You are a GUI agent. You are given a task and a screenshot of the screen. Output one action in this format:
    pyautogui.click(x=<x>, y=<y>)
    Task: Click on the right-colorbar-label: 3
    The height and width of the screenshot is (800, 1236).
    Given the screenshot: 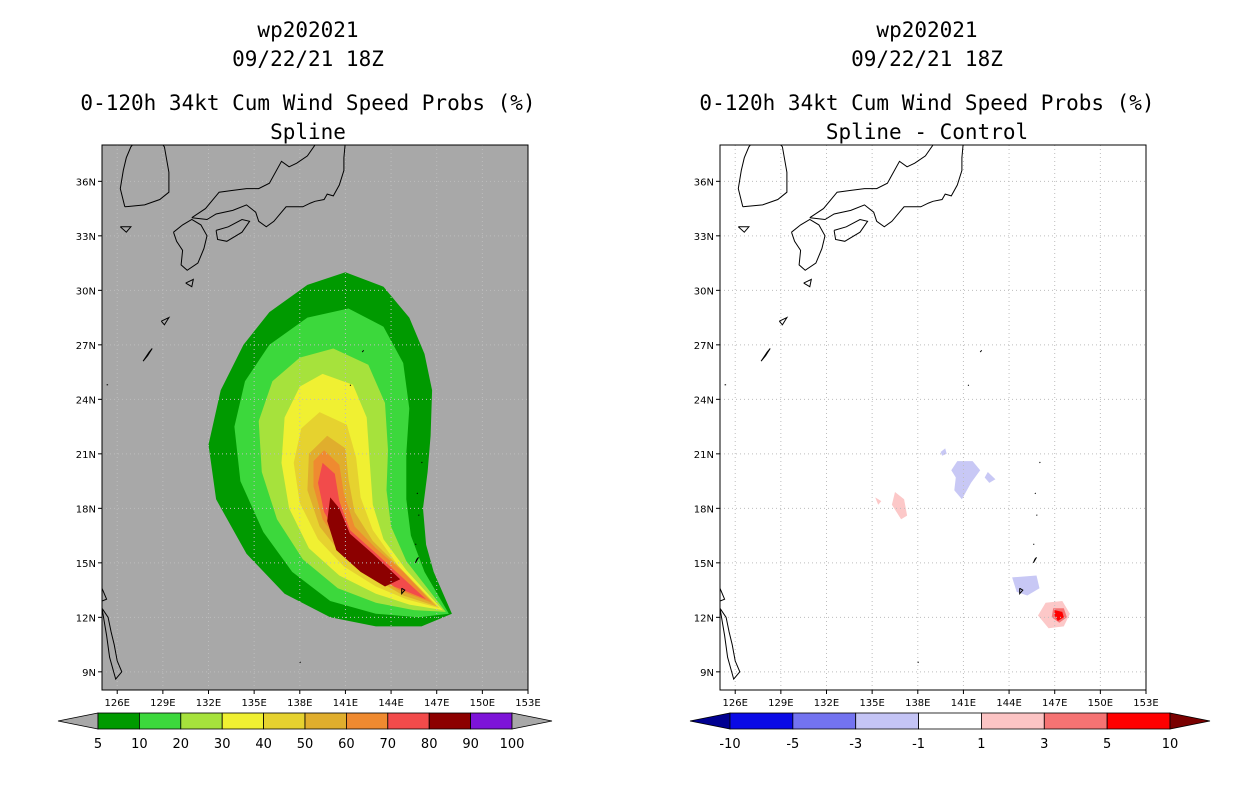 What is the action you would take?
    pyautogui.click(x=1044, y=744)
    